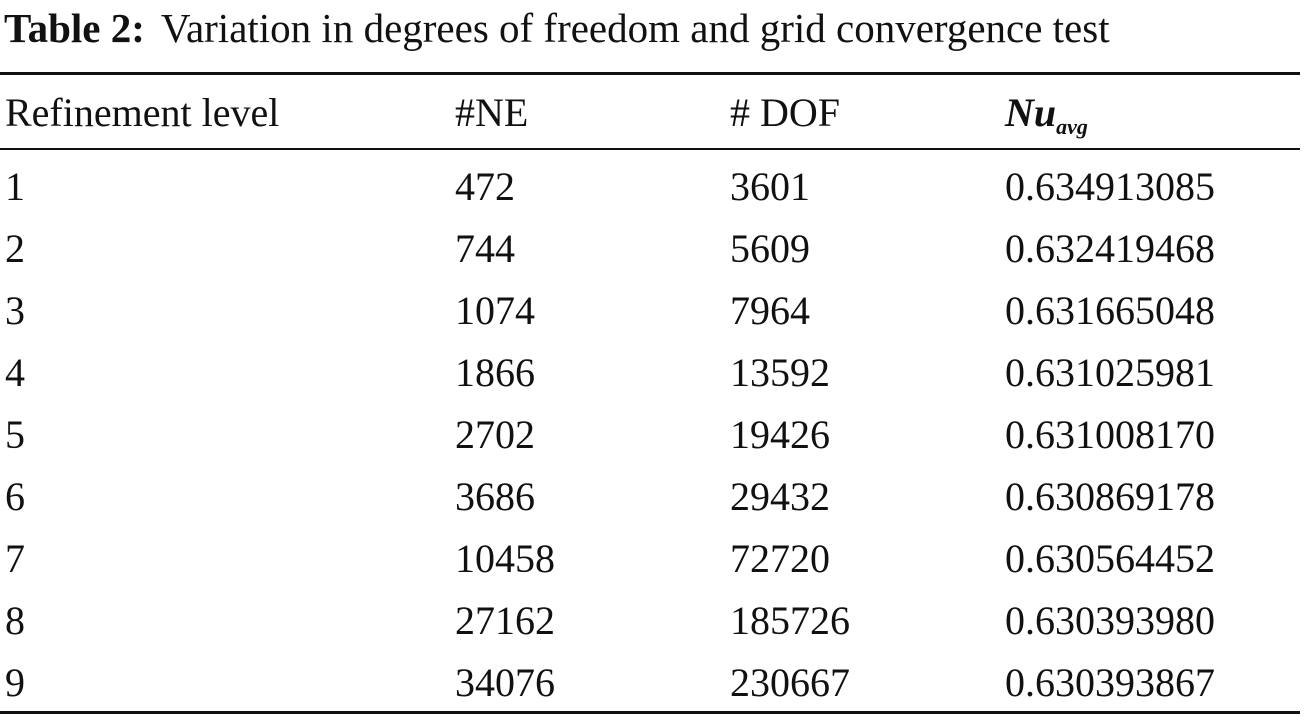  What do you see at coordinates (495, 434) in the screenshot?
I see `cell-ne: 2702` at bounding box center [495, 434].